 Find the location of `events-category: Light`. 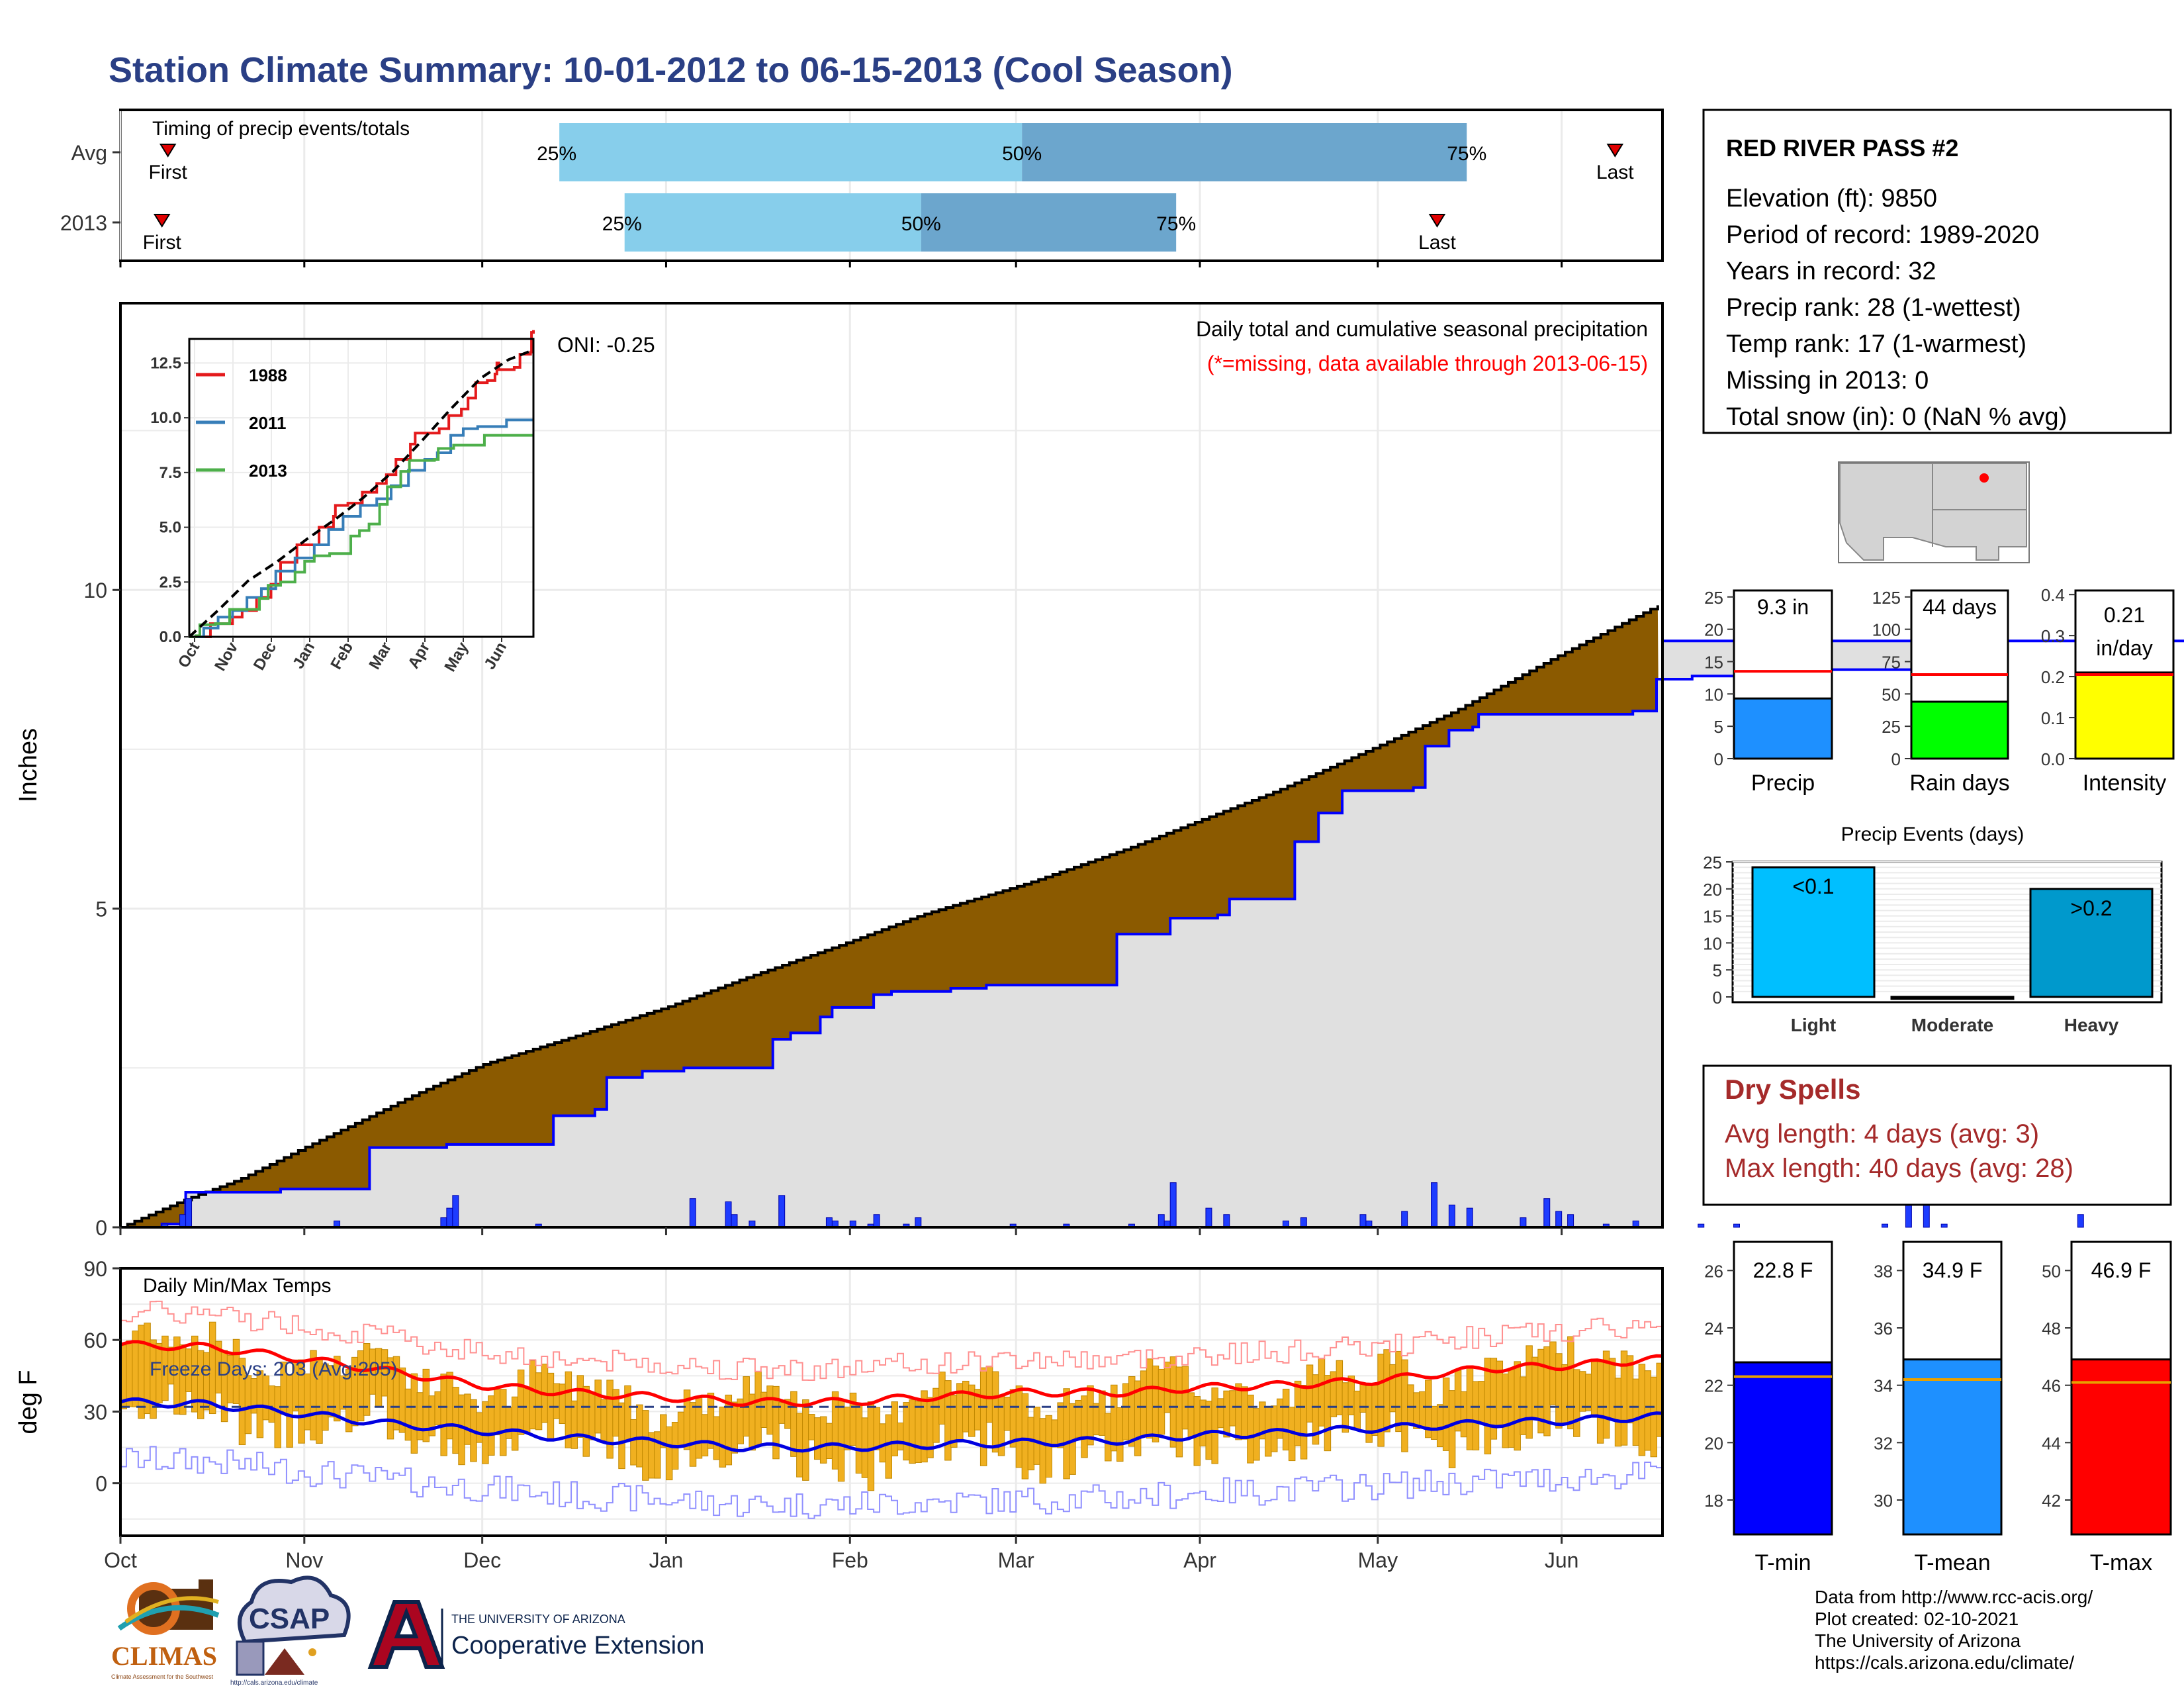

events-category: Light is located at coordinates (1814, 1025).